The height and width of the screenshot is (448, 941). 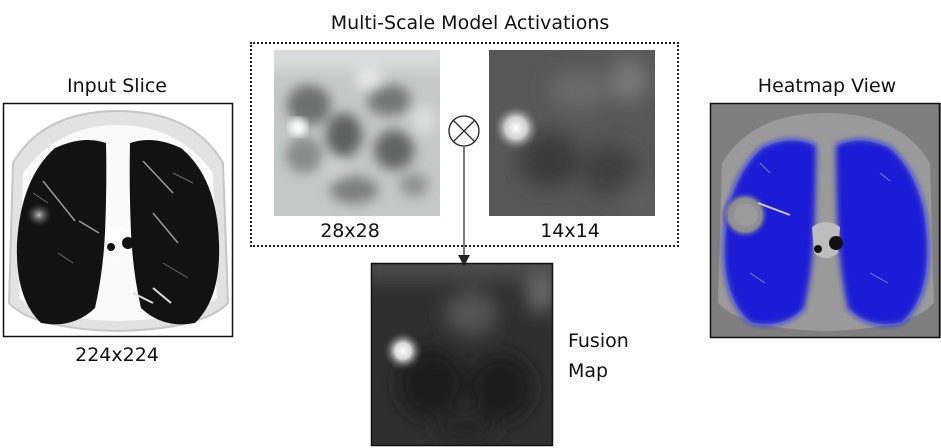 What do you see at coordinates (570, 231) in the screenshot?
I see `activation-14-label: 14x14` at bounding box center [570, 231].